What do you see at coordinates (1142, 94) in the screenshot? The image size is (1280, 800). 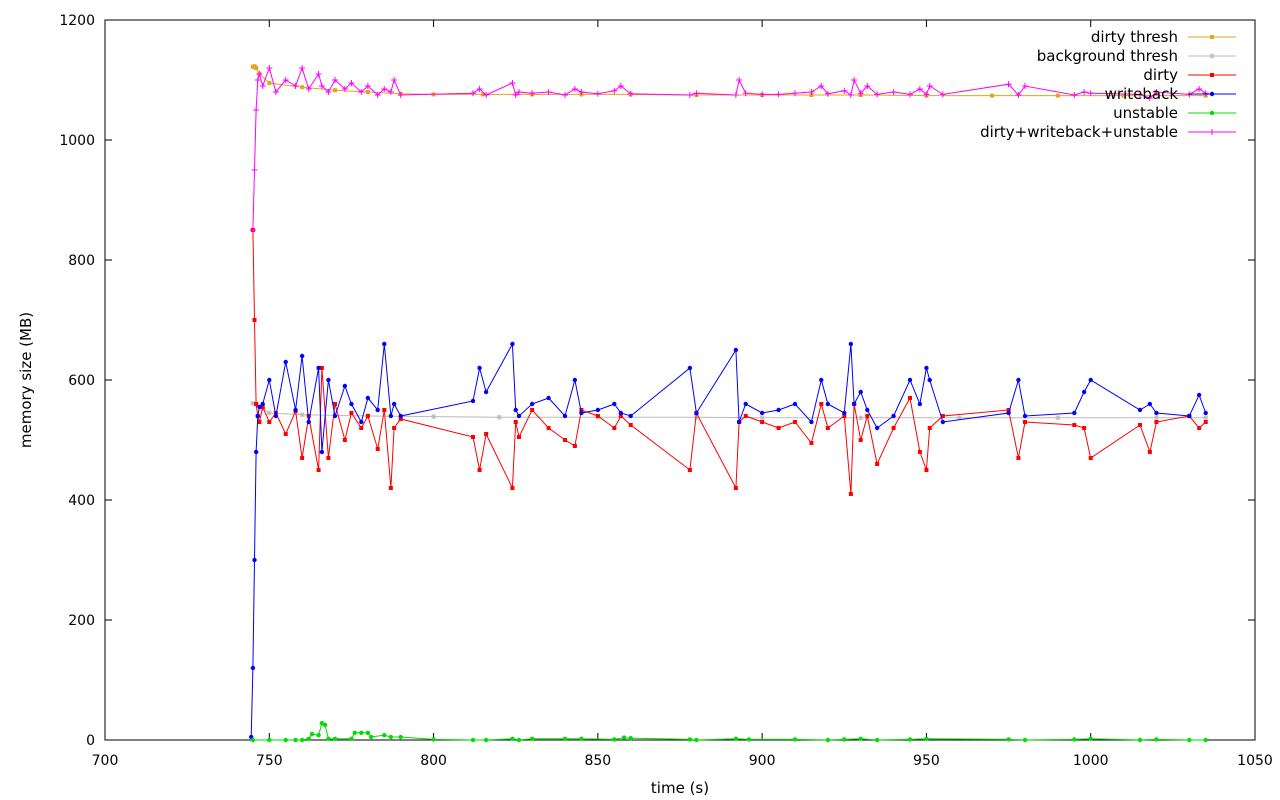 I see `legend-label: writeback` at bounding box center [1142, 94].